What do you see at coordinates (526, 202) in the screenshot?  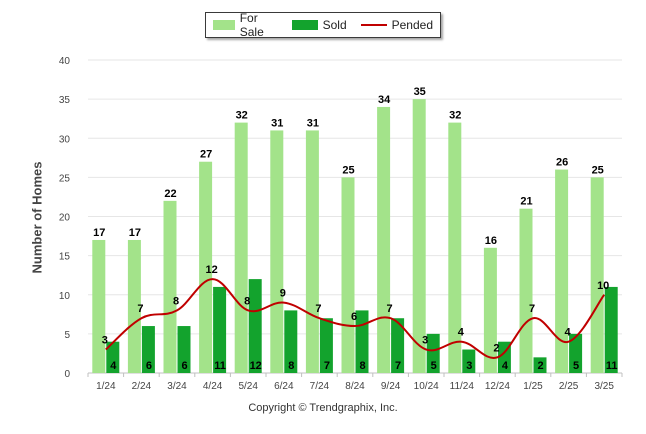 I see `data-label-for-sale: 21` at bounding box center [526, 202].